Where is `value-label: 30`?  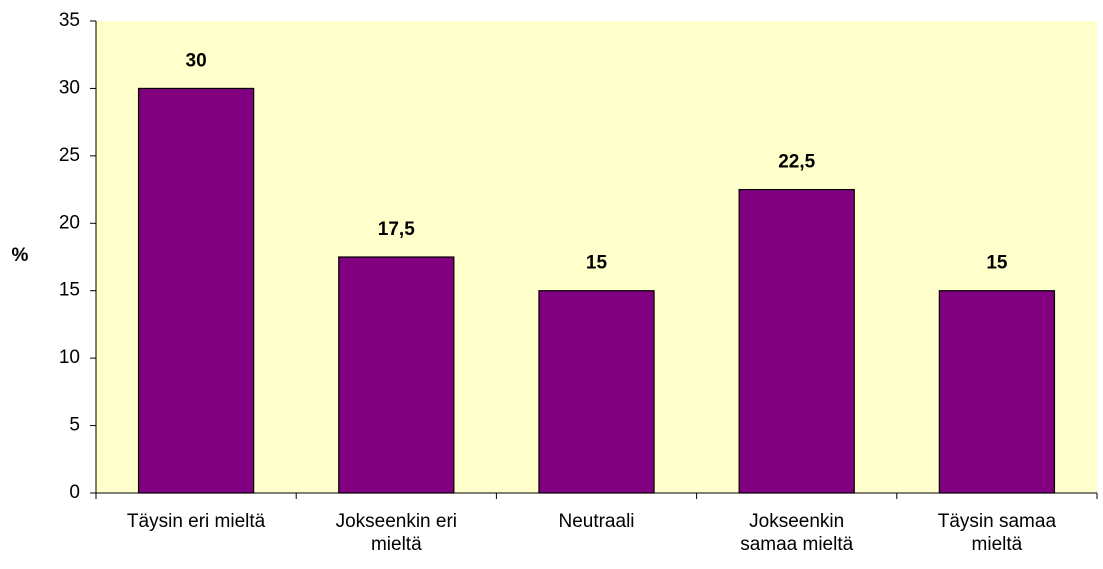
value-label: 30 is located at coordinates (196, 60).